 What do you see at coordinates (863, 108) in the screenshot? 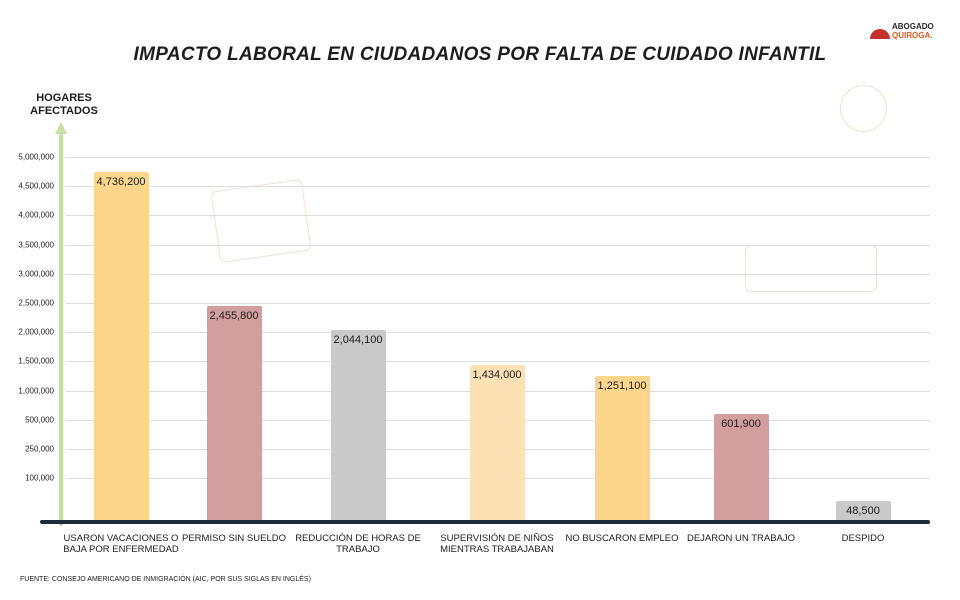
I see `sun-doodle` at bounding box center [863, 108].